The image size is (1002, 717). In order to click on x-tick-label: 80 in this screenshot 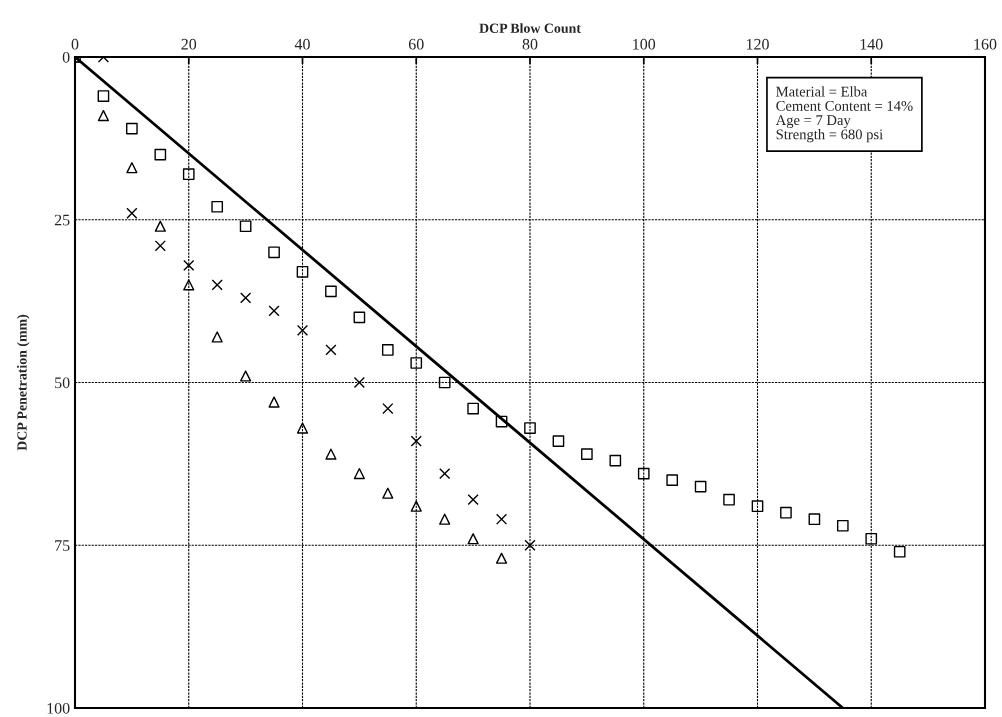, I will do `click(530, 44)`.